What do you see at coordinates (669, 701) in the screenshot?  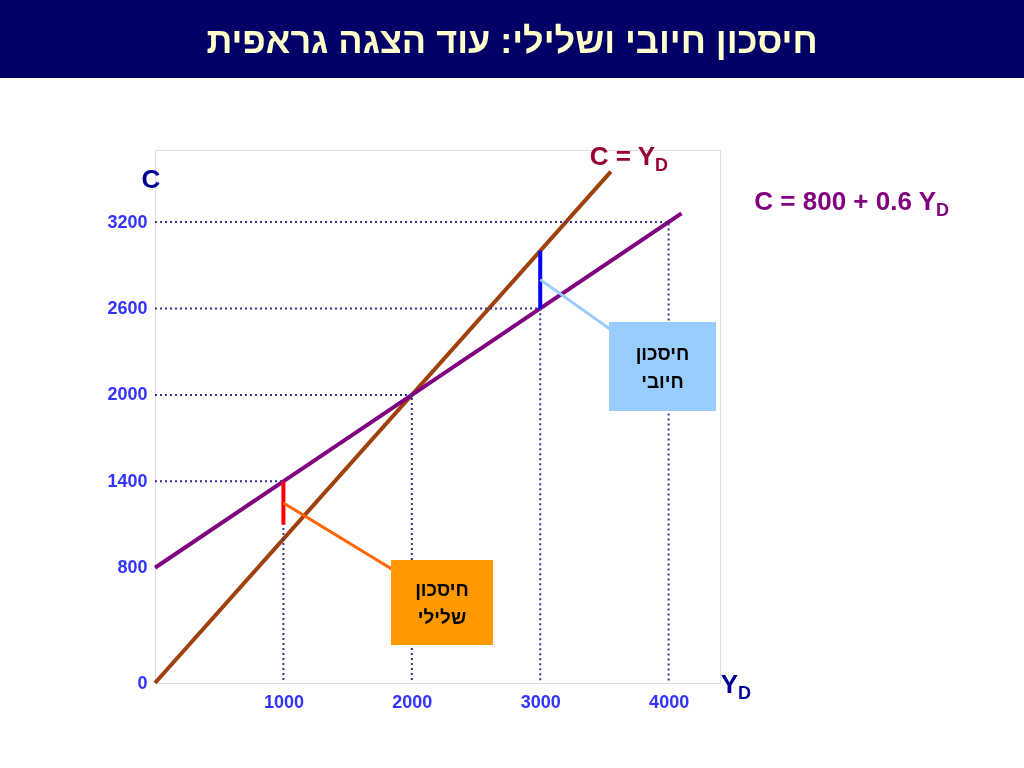 I see `x-tick-label: 4000` at bounding box center [669, 701].